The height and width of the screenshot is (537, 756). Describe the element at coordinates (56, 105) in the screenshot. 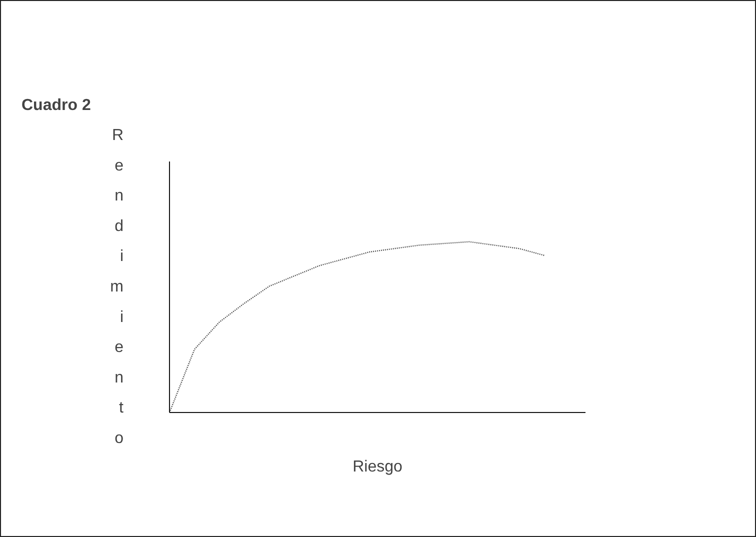

I see `chart-title: Cuadro 2` at that location.